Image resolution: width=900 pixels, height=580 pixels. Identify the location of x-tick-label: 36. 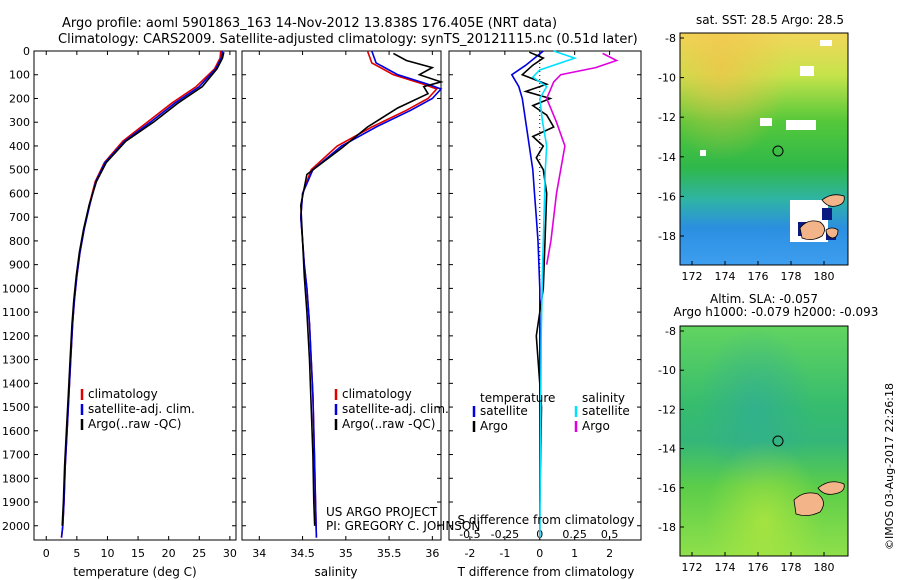
(432, 553).